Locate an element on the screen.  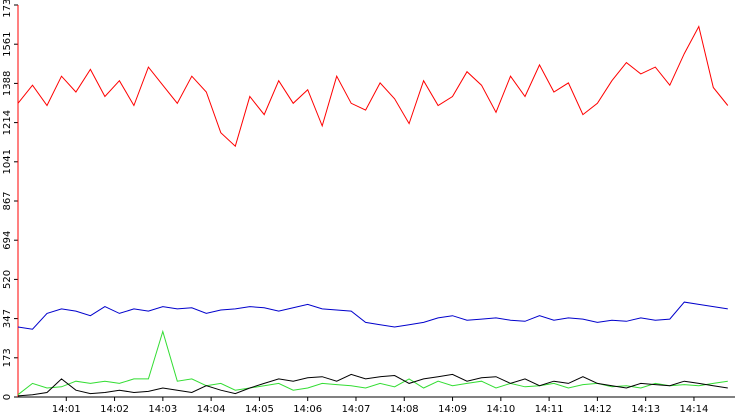
y-tick-label: 694 is located at coordinates (7, 240).